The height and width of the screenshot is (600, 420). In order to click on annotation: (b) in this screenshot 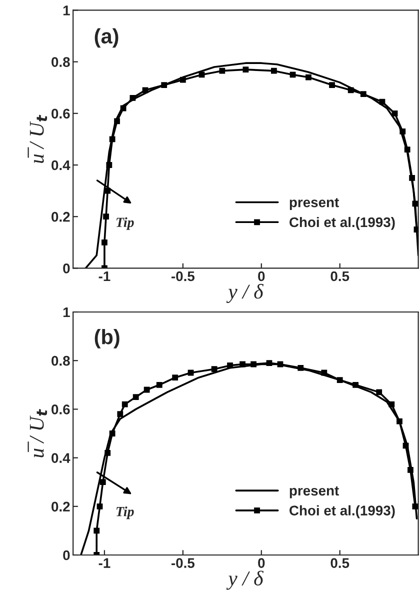, I will do `click(107, 338)`.